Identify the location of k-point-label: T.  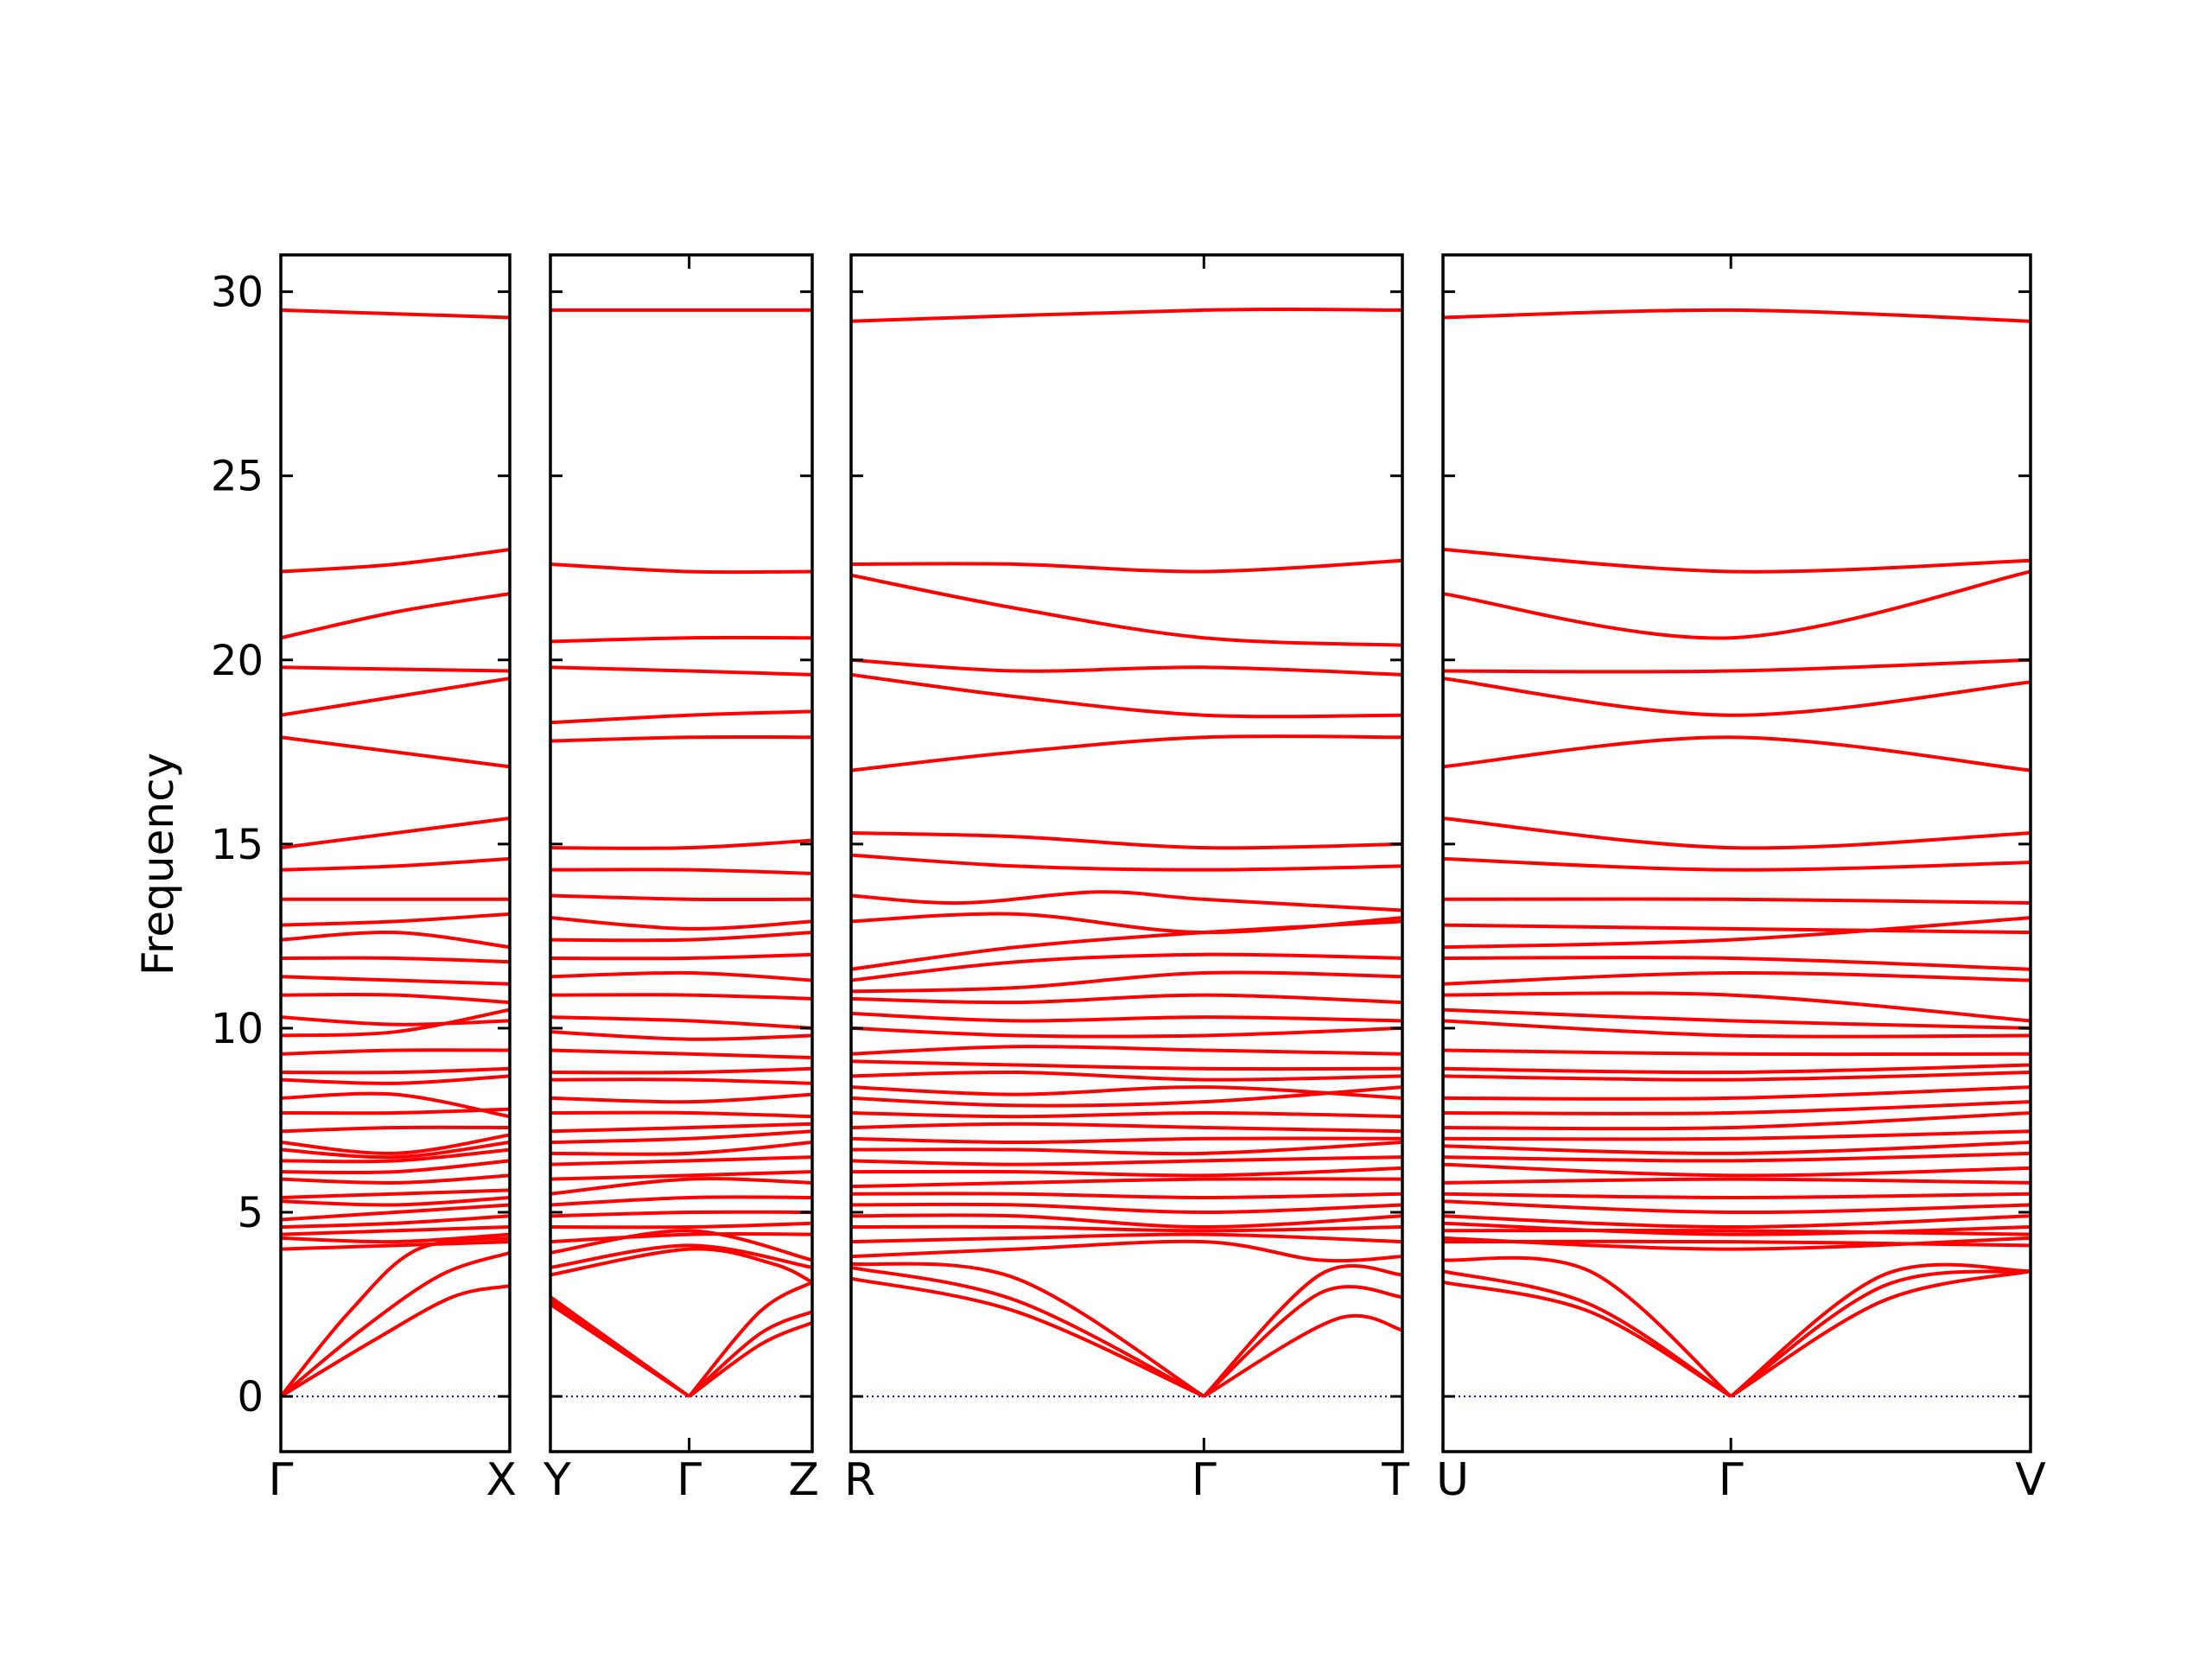
(1395, 1480).